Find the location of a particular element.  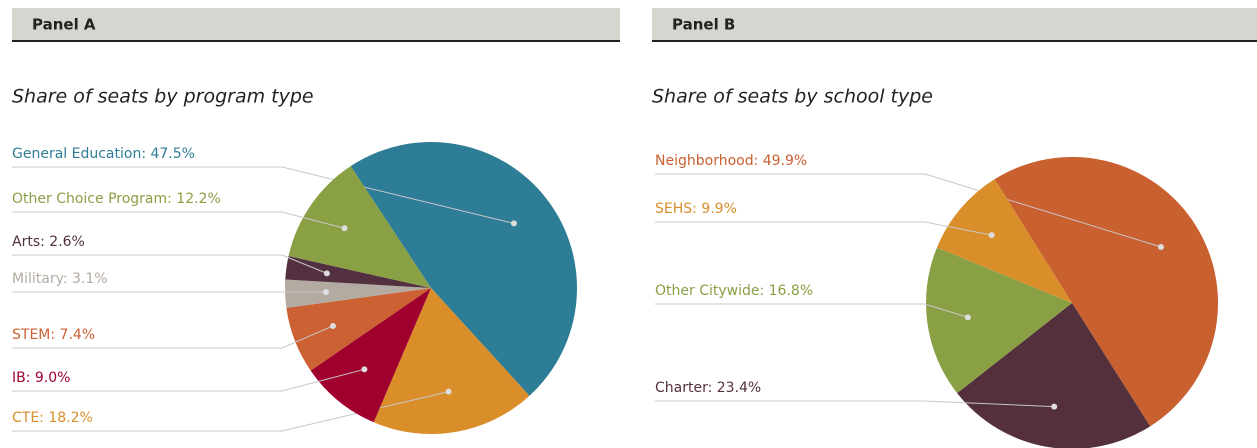

slice-label: Other Citywide: 16.8% is located at coordinates (734, 291).